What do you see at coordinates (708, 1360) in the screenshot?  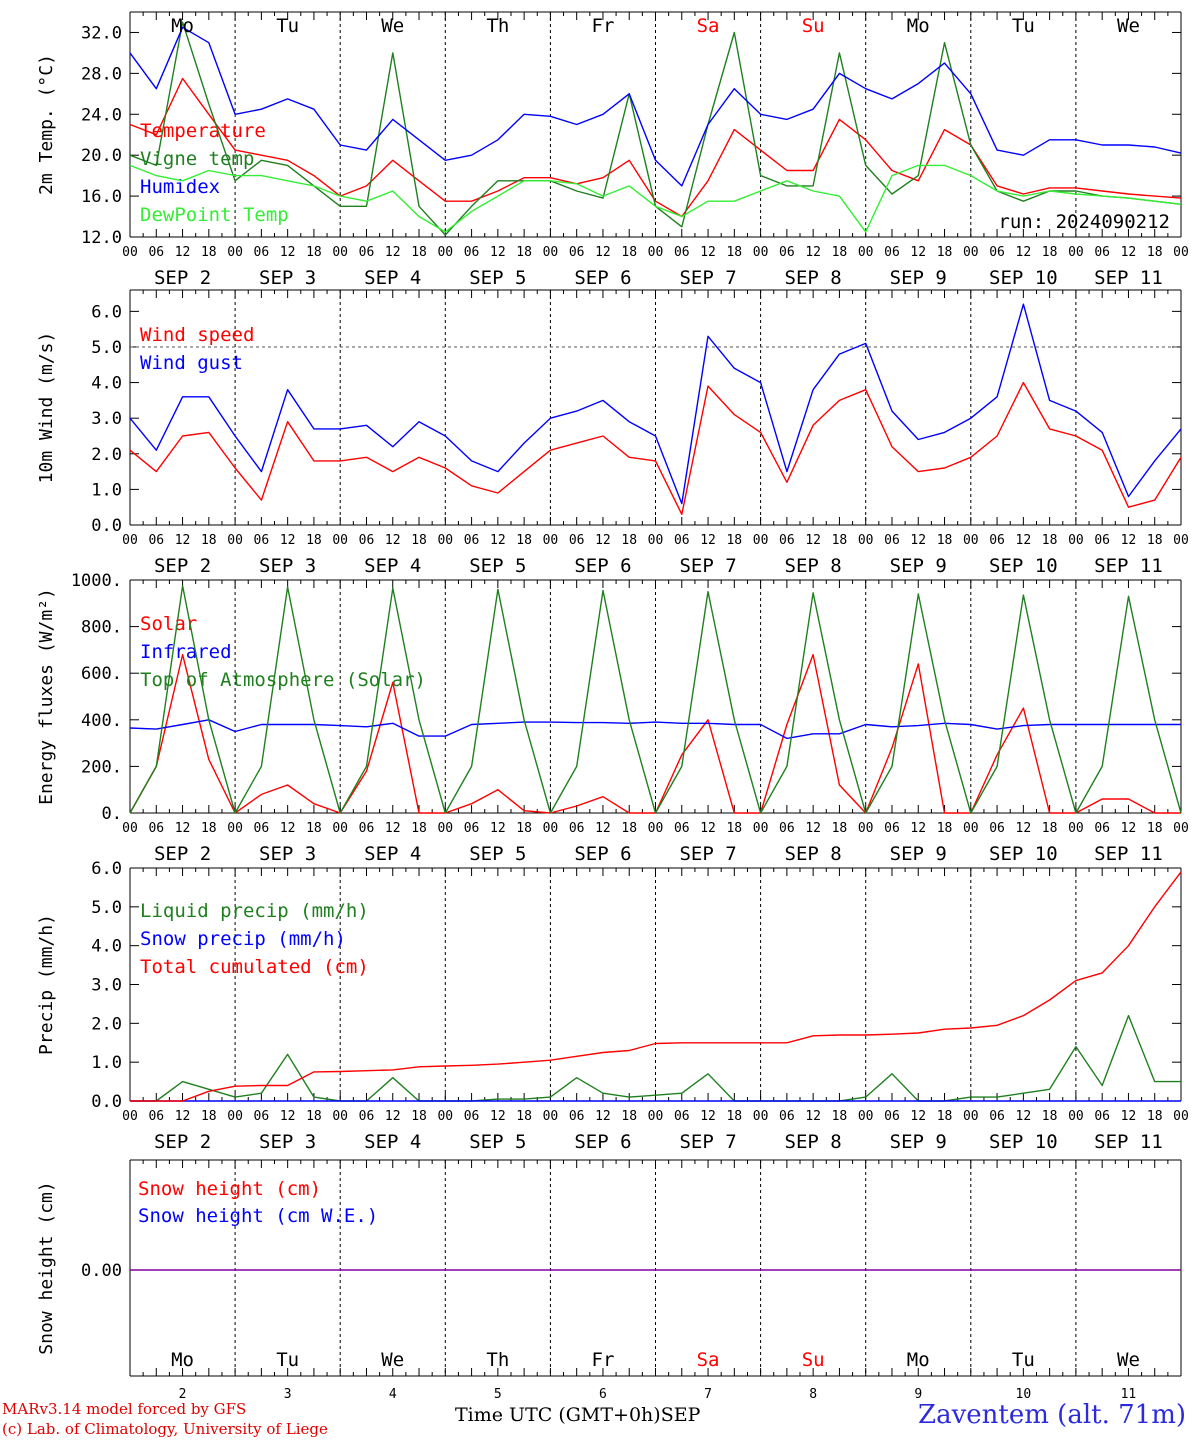 I see `weekday-label-bottom: Sa` at bounding box center [708, 1360].